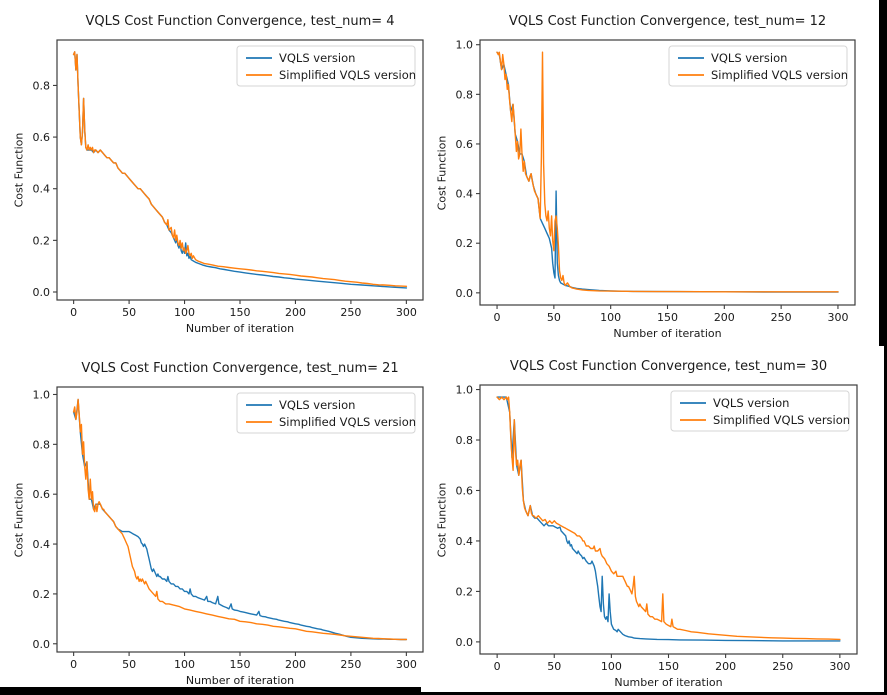 Image resolution: width=887 pixels, height=695 pixels. Describe the element at coordinates (210, 691) in the screenshot. I see `window-edge-bottom-bar` at that location.